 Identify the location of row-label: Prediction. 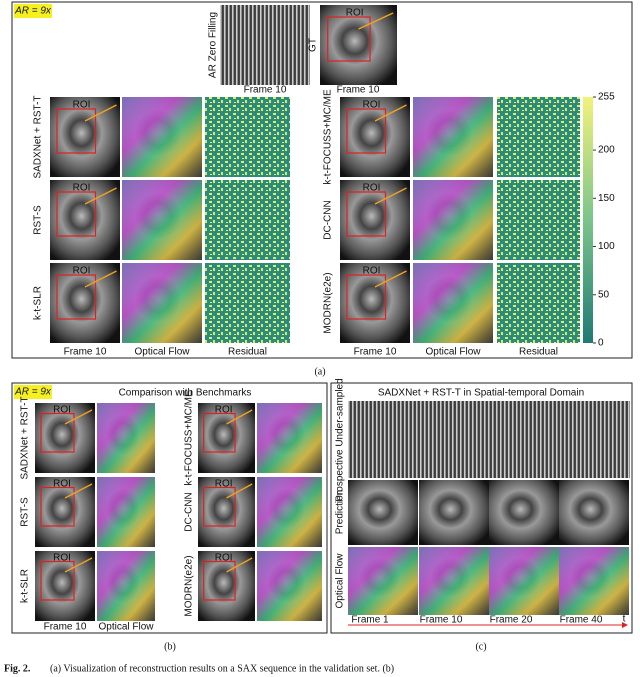
(340, 512).